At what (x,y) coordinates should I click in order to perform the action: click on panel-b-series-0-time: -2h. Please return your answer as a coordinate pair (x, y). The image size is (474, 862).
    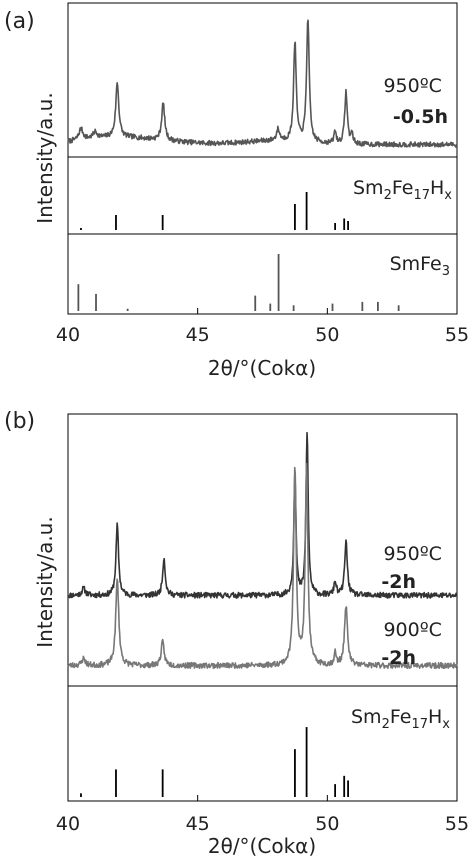
    Looking at the image, I should click on (398, 582).